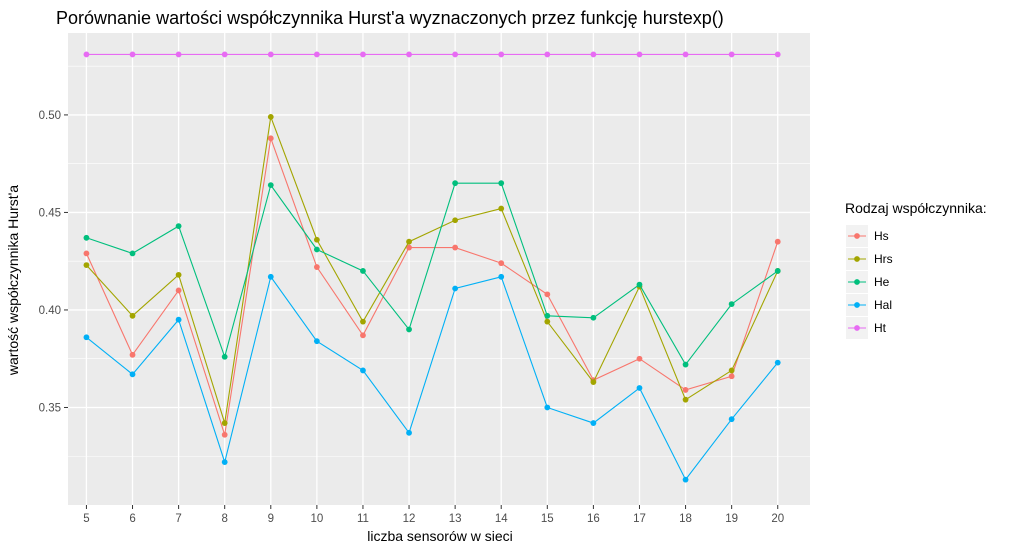 Image resolution: width=1021 pixels, height=550 pixels. Describe the element at coordinates (53, 262) in the screenshot. I see `y-axis: 0.35 0.40 0.45 0.50` at that location.